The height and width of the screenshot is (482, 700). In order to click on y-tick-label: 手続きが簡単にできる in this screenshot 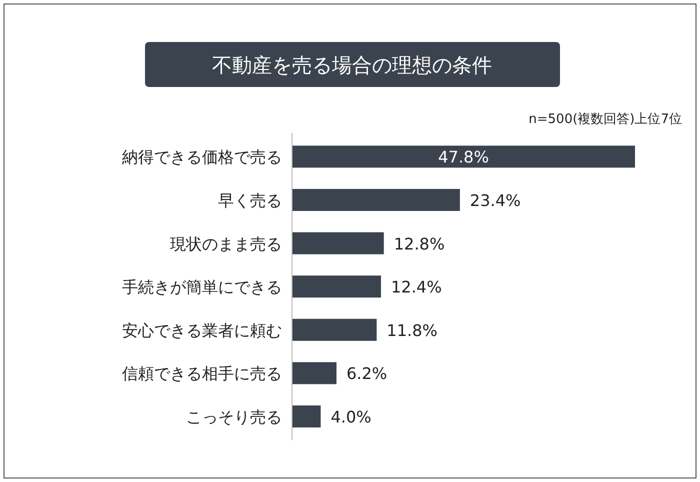, I will do `click(202, 287)`.